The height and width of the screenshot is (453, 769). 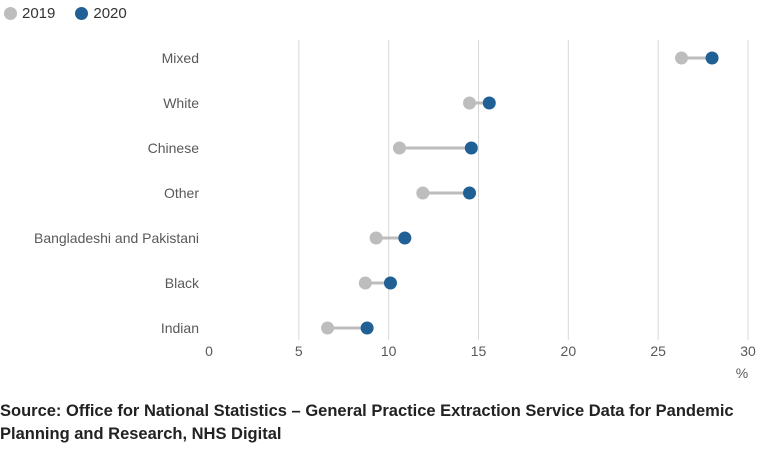 I want to click on x-axis-unit-label: %, so click(x=742, y=373).